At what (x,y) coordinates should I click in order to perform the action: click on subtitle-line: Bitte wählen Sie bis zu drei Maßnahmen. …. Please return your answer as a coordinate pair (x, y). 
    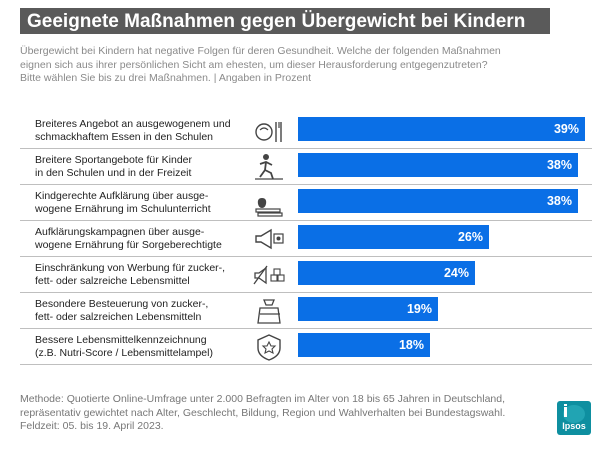
    Looking at the image, I should click on (166, 78).